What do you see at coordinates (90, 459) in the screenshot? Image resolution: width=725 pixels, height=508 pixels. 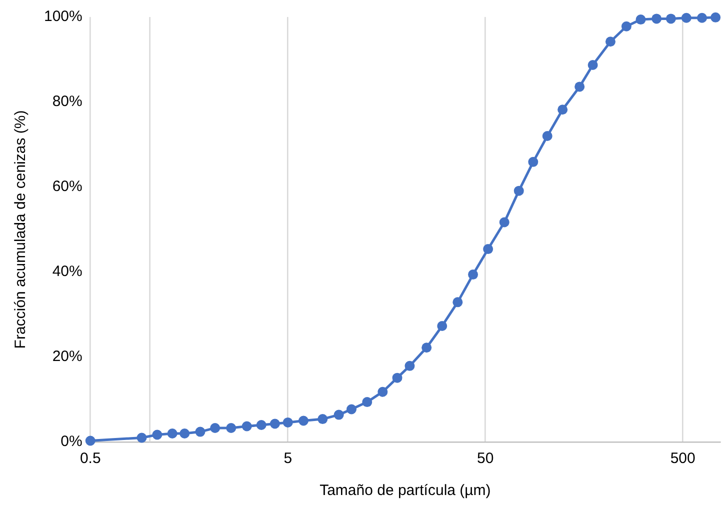 I see `x-tick-label: 0.5` at bounding box center [90, 459].